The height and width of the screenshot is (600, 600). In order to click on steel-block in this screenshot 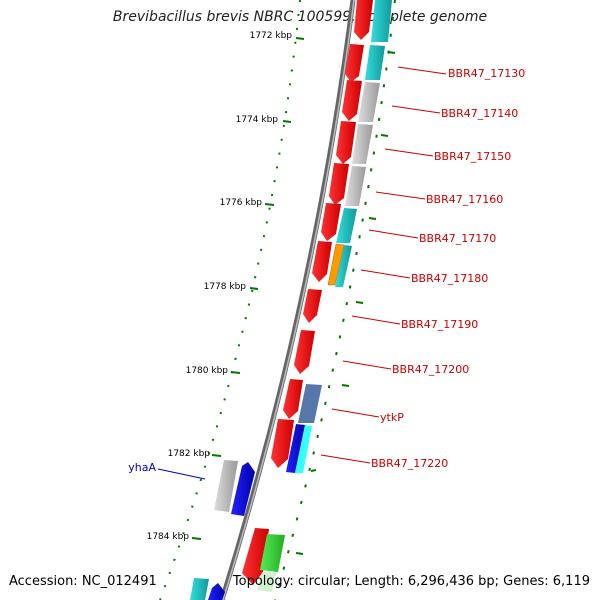, I will do `click(310, 403)`.